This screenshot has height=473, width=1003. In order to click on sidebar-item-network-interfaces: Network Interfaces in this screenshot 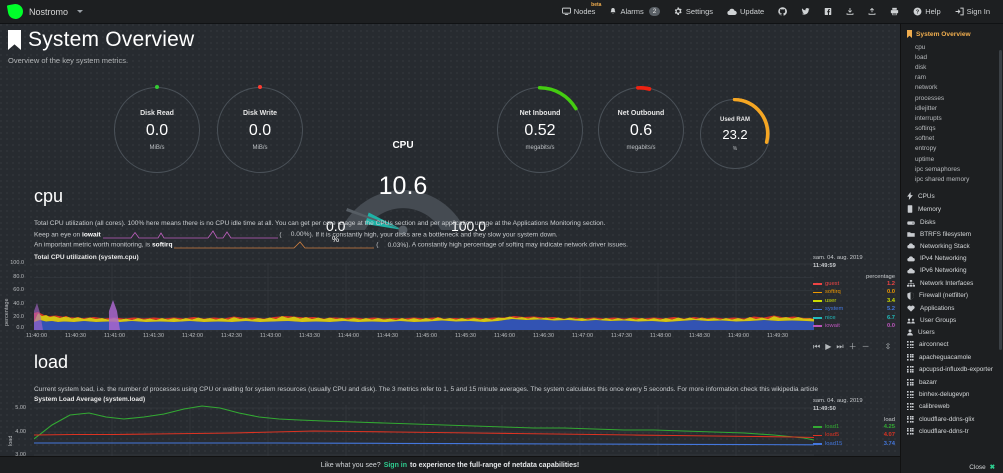, I will do `click(952, 283)`.